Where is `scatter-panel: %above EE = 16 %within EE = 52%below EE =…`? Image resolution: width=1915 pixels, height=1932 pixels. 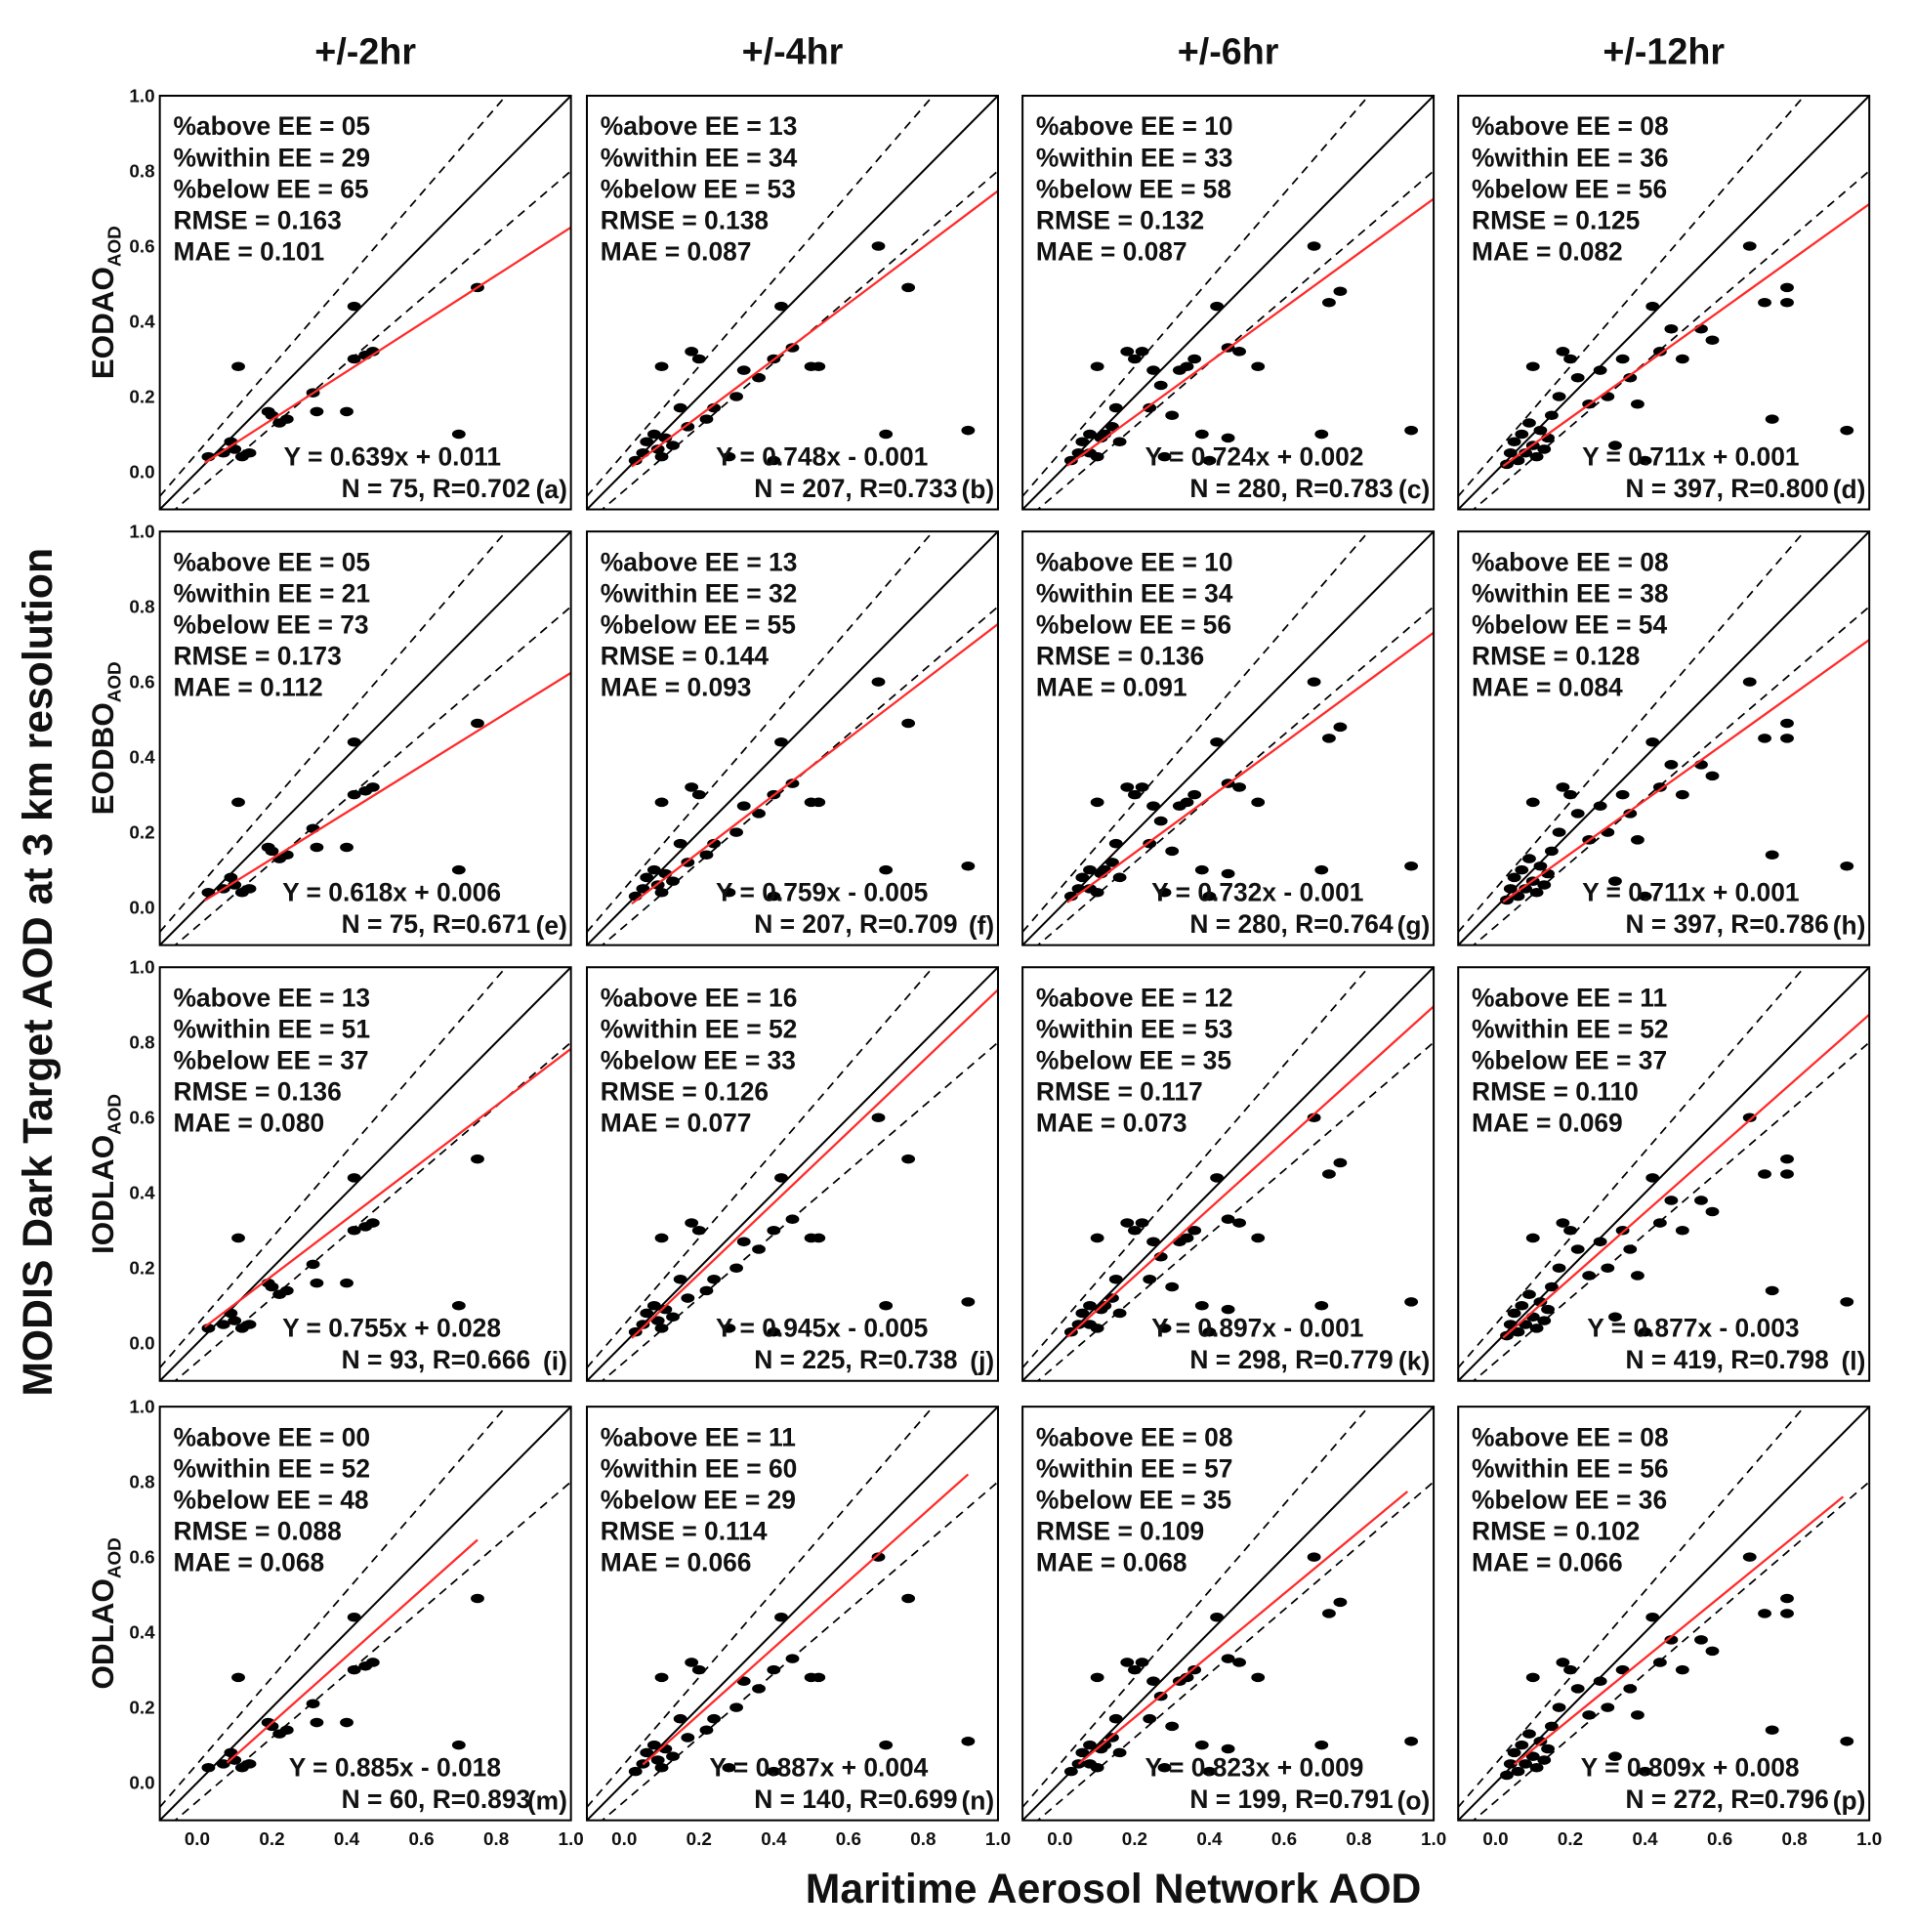
scatter-panel: %above EE = 16 %within EE = 52%below EE =… is located at coordinates (792, 1174).